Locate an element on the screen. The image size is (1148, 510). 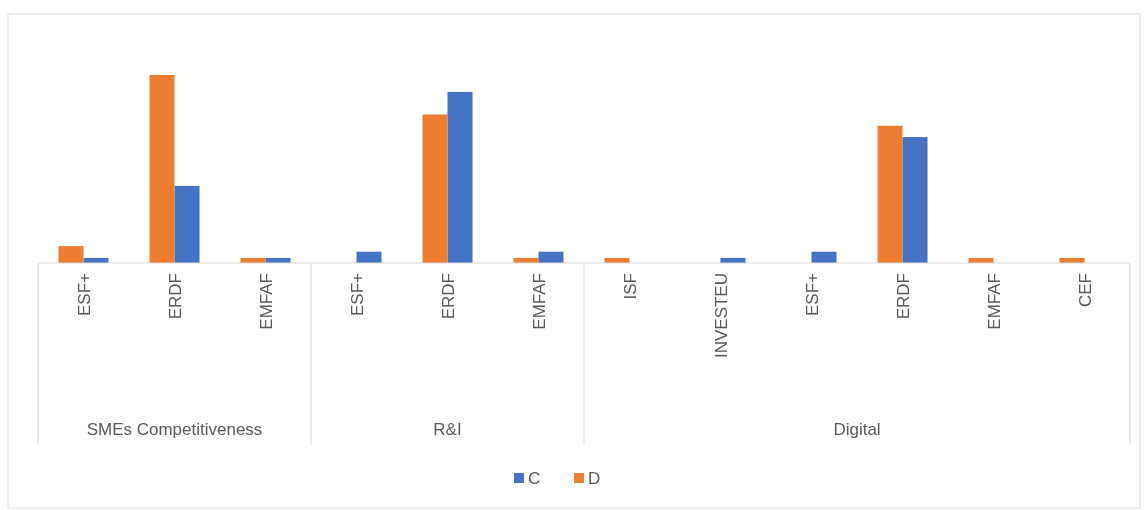
legend-label: C is located at coordinates (534, 478).